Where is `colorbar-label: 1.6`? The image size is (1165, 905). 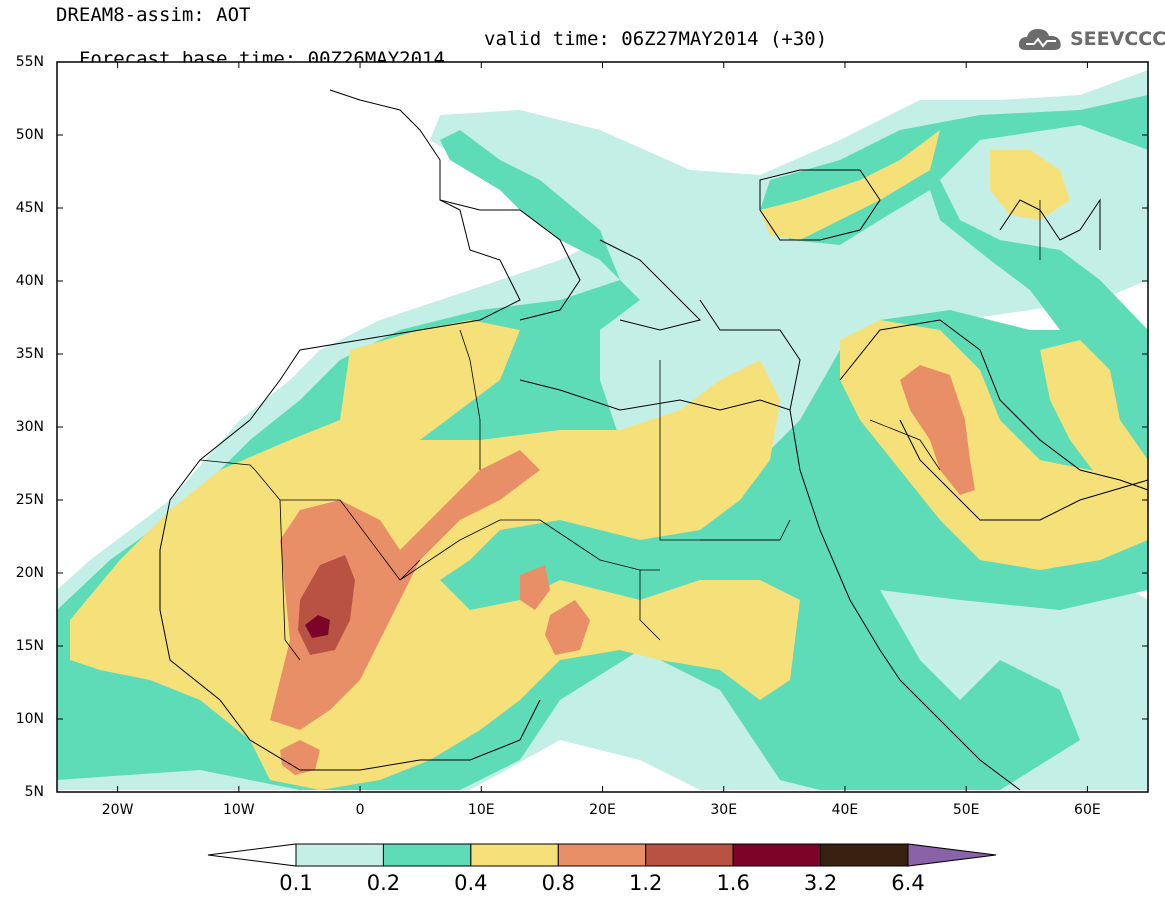
colorbar-label: 1.6 is located at coordinates (733, 883).